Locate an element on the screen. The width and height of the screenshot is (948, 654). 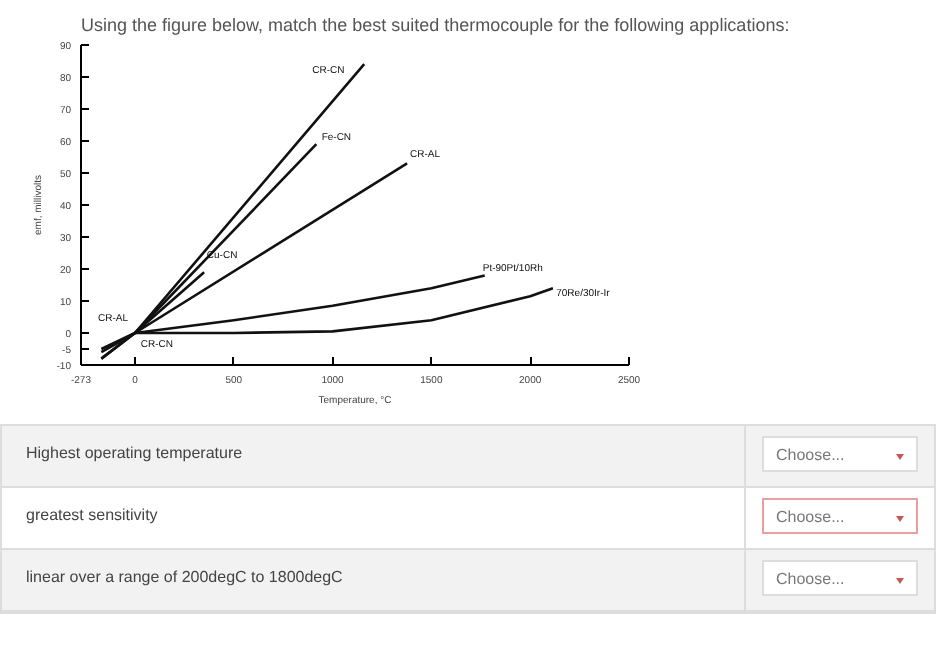
text: Highest operating temperature is located at coordinates (134, 454).